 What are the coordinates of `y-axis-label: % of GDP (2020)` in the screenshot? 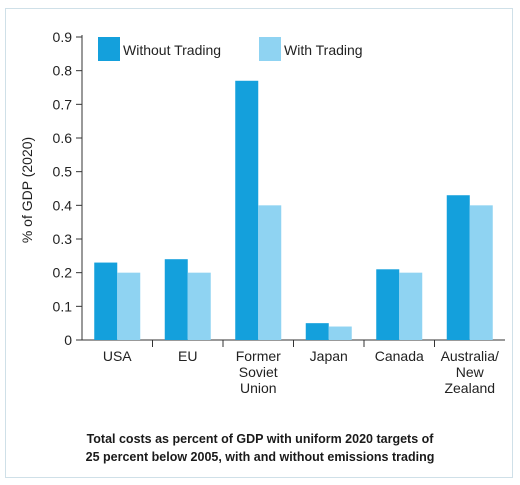 It's located at (27, 190).